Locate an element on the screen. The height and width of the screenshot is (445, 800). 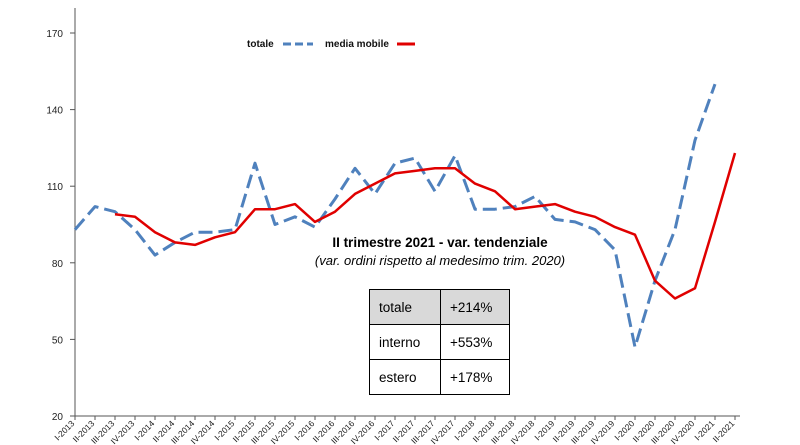
table-cell-label: interno is located at coordinates (405, 342).